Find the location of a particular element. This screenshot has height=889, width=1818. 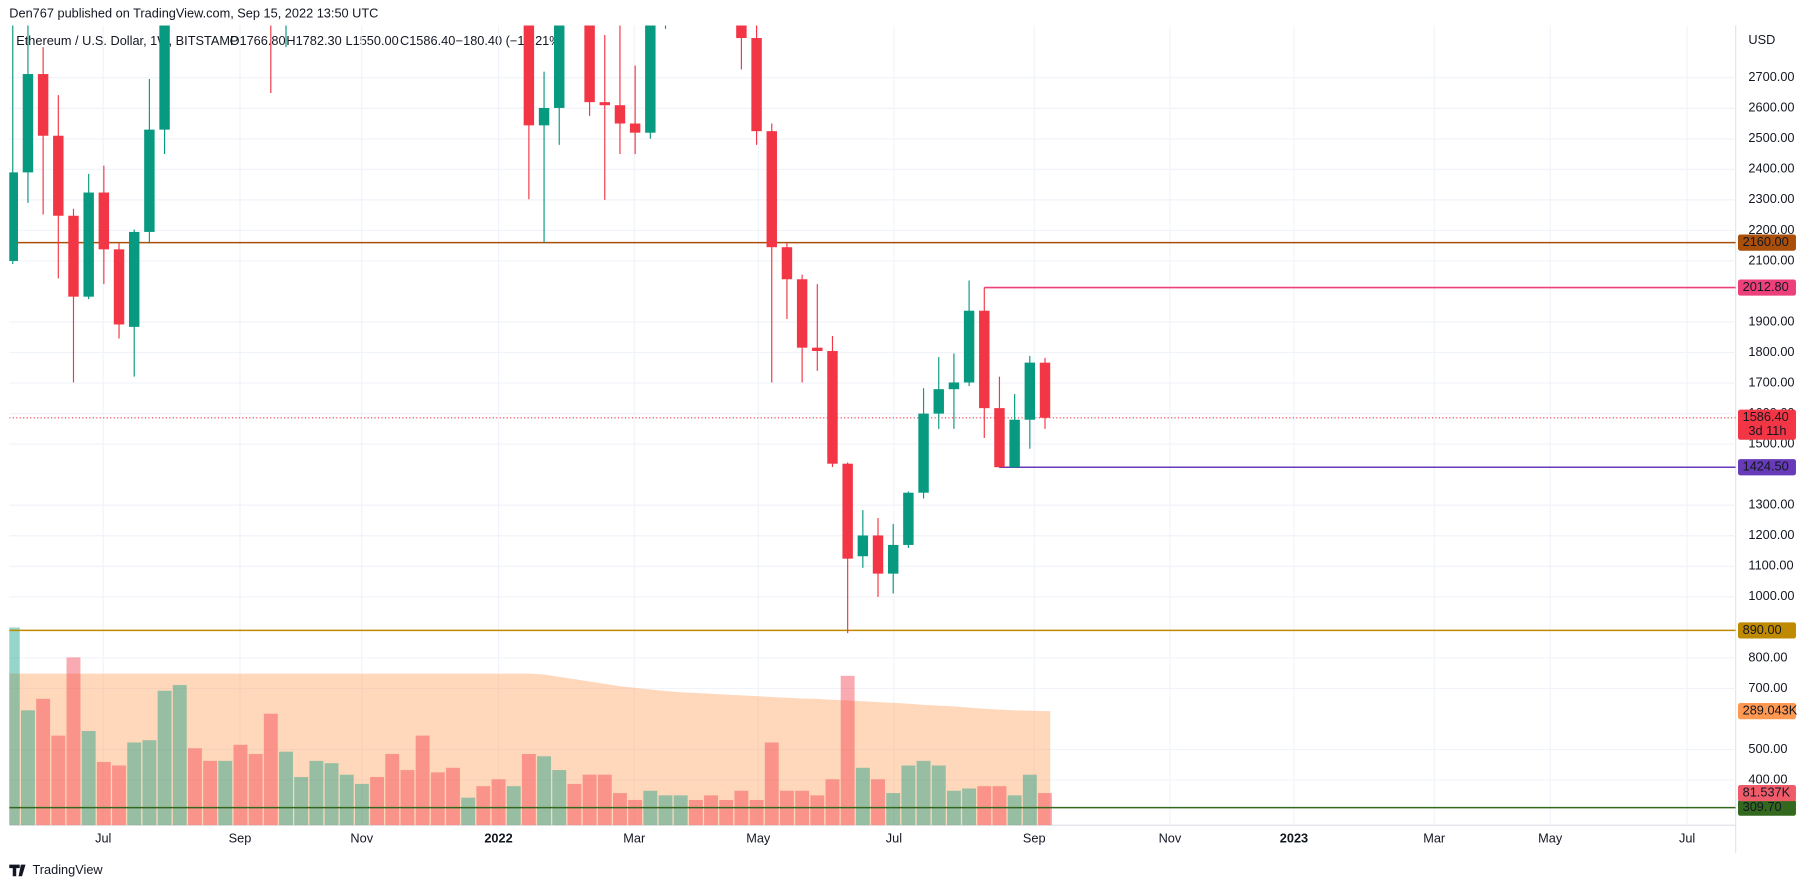

y-tick-label: 2700.00 is located at coordinates (1771, 76).